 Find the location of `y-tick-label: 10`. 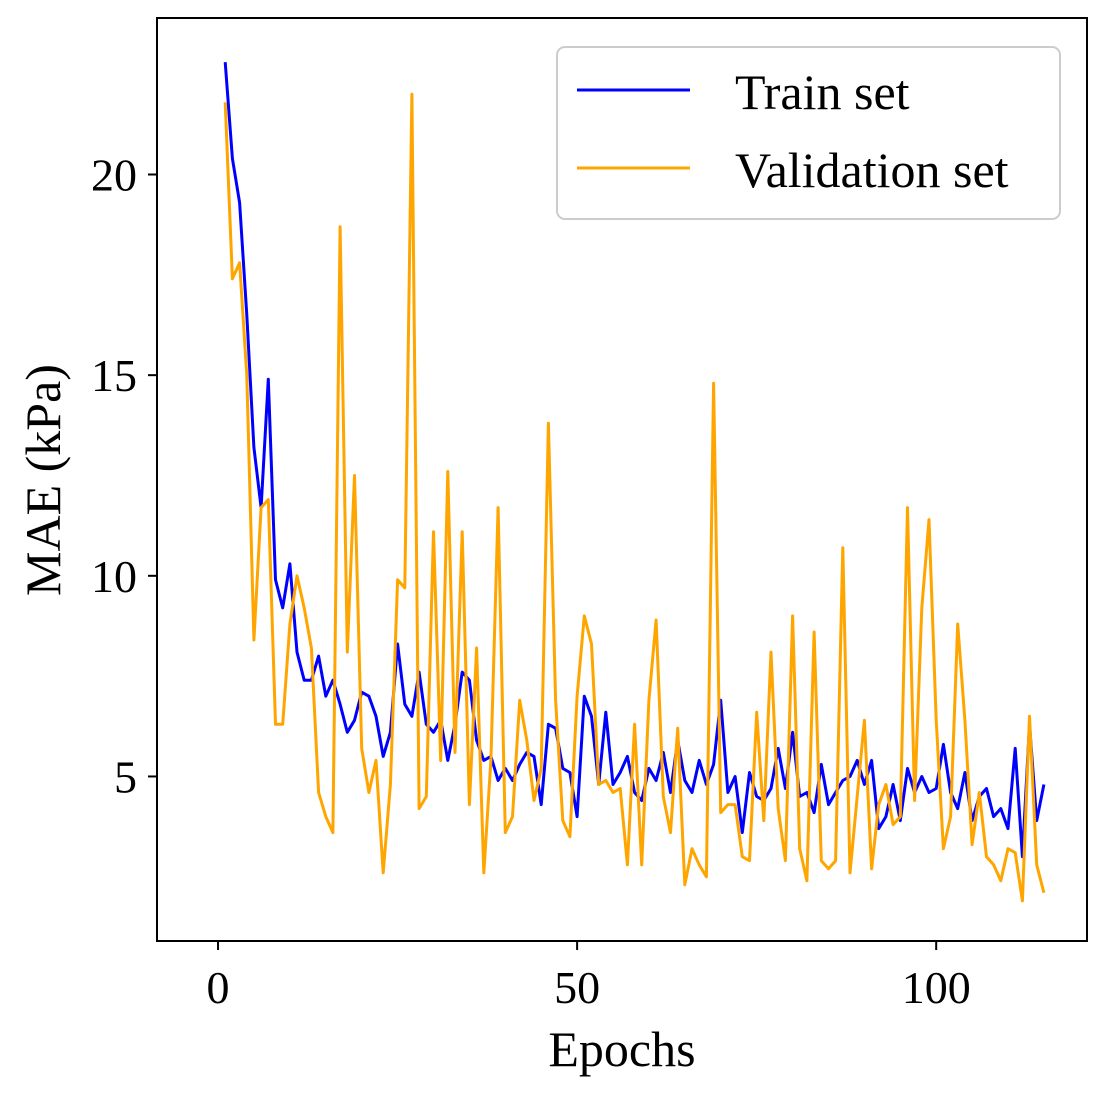

y-tick-label: 10 is located at coordinates (114, 576).